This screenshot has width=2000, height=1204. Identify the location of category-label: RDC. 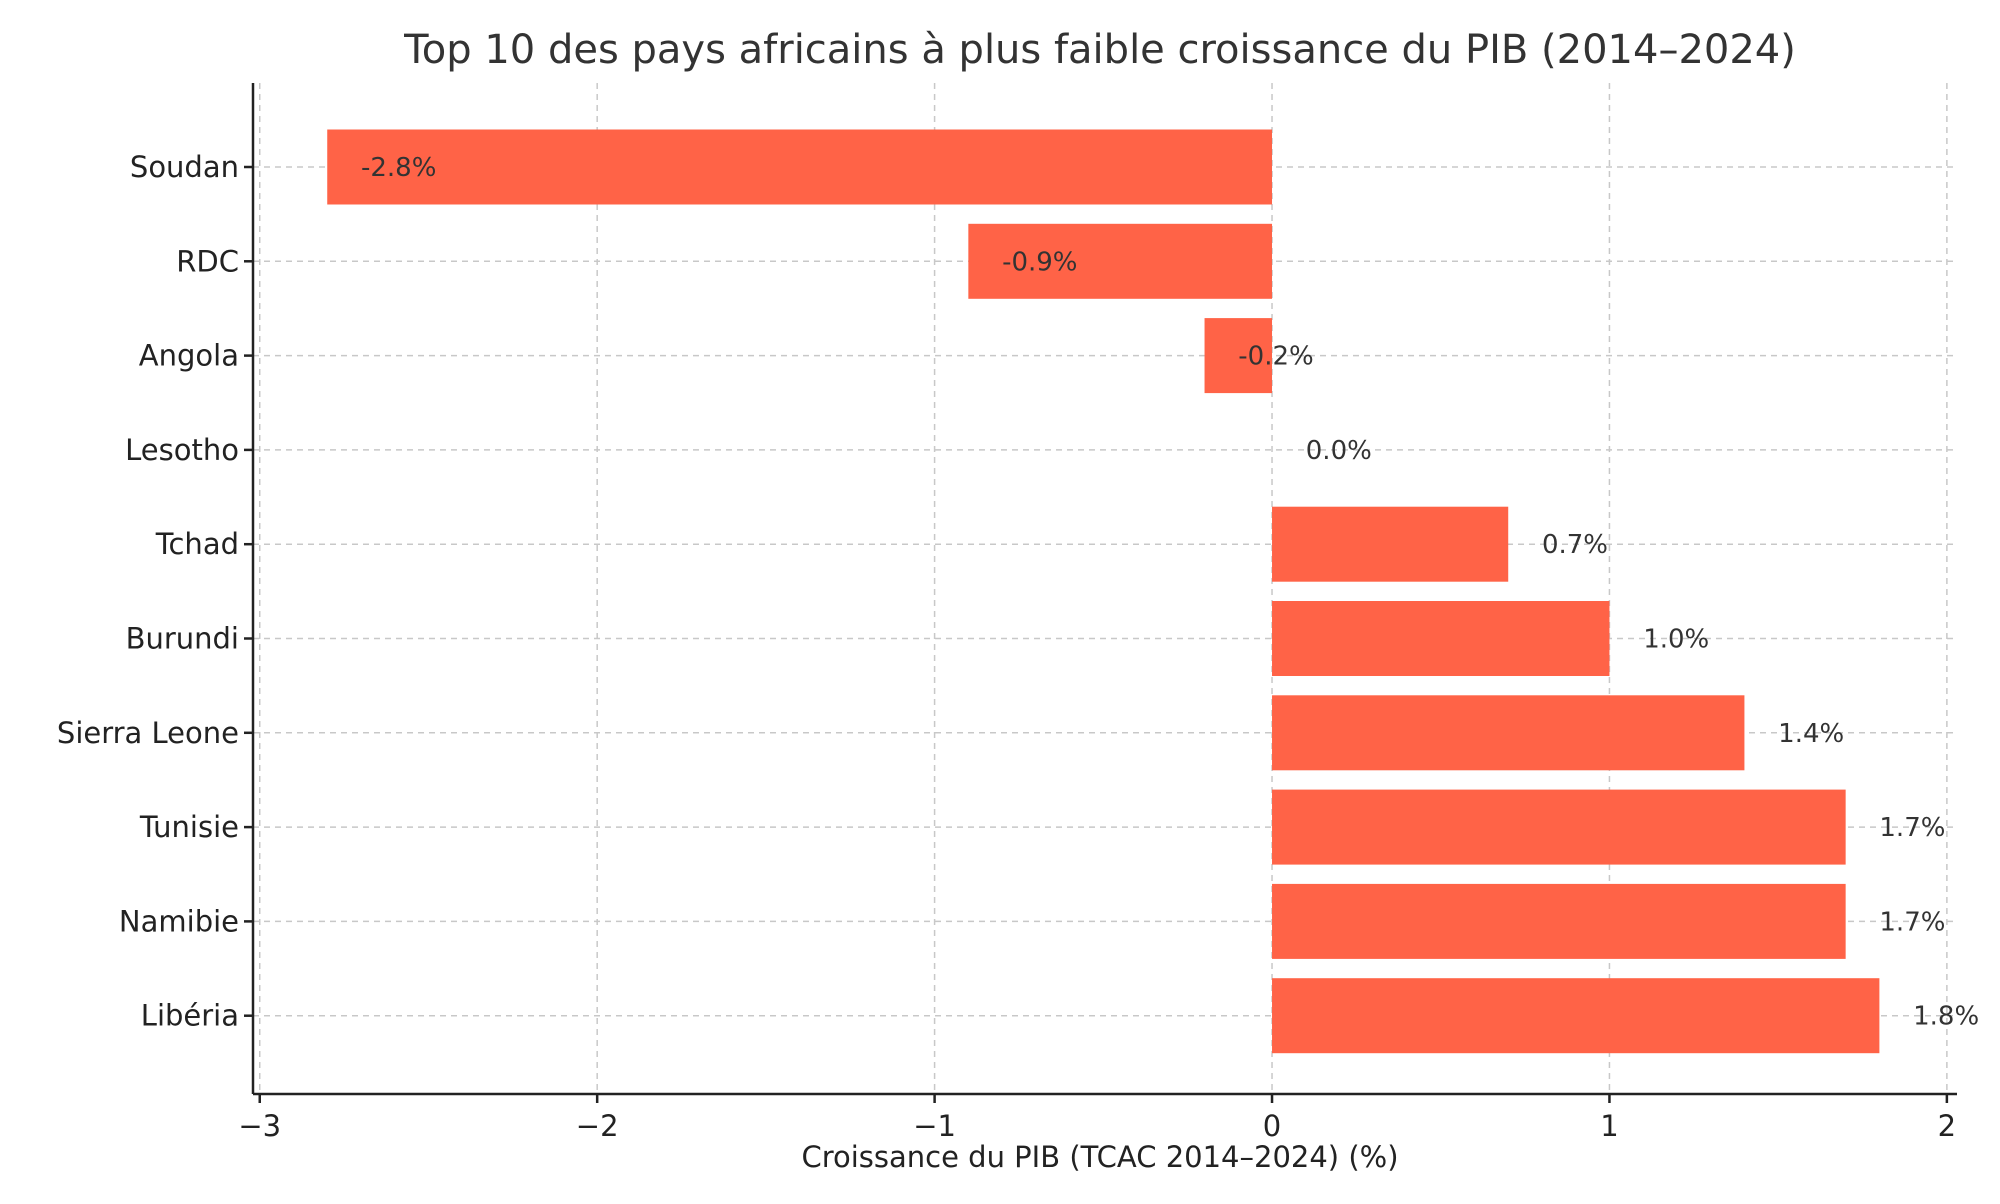
(207, 261).